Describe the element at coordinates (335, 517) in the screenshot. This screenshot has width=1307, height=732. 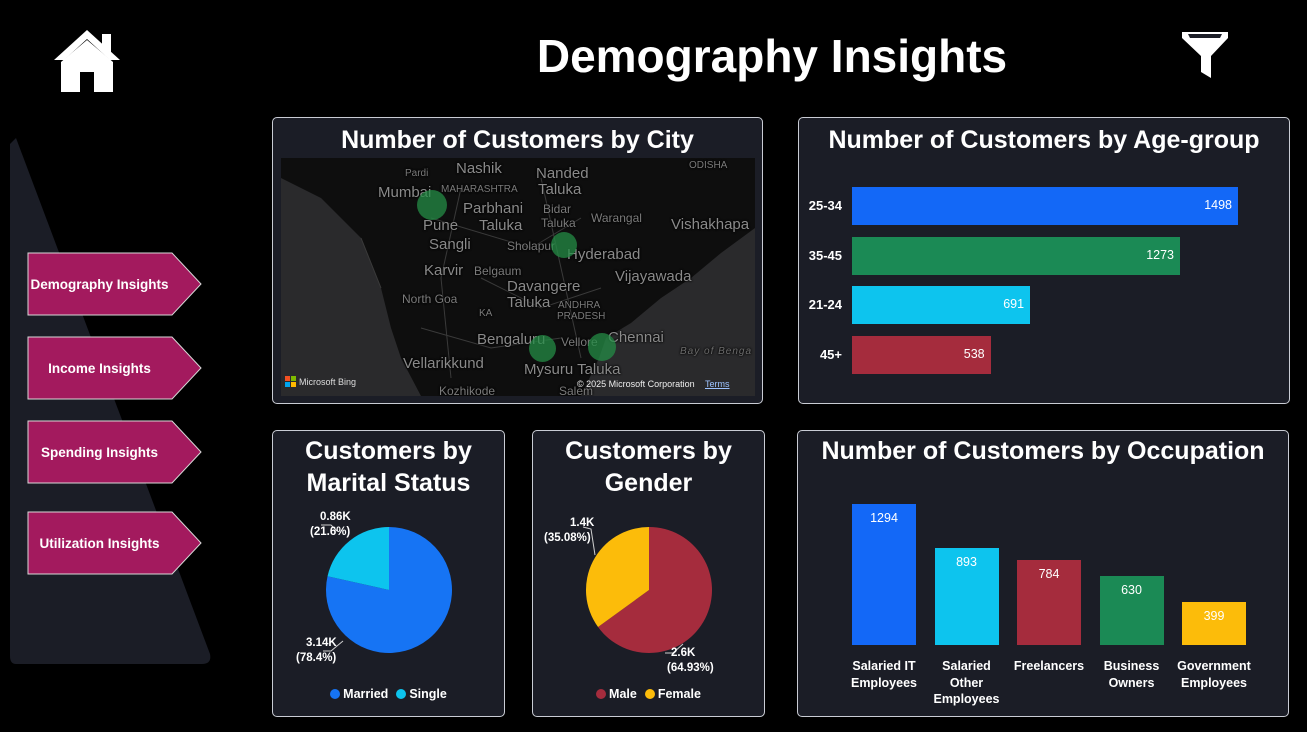
I see `single-value: 0.86K` at that location.